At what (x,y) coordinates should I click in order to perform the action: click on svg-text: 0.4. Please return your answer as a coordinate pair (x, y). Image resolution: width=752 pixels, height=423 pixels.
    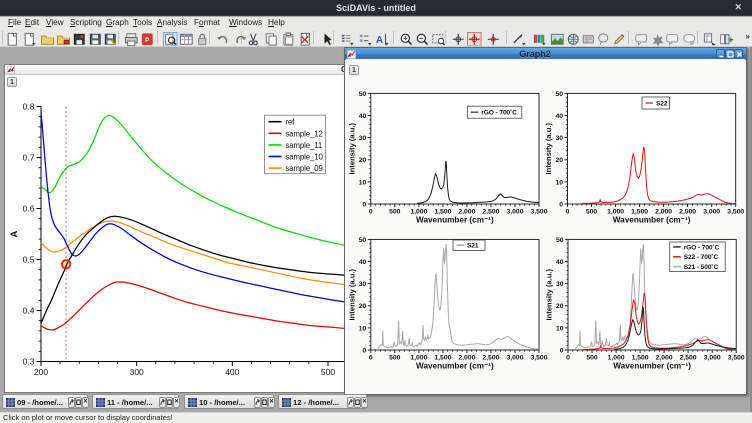
    Looking at the image, I should click on (29, 311).